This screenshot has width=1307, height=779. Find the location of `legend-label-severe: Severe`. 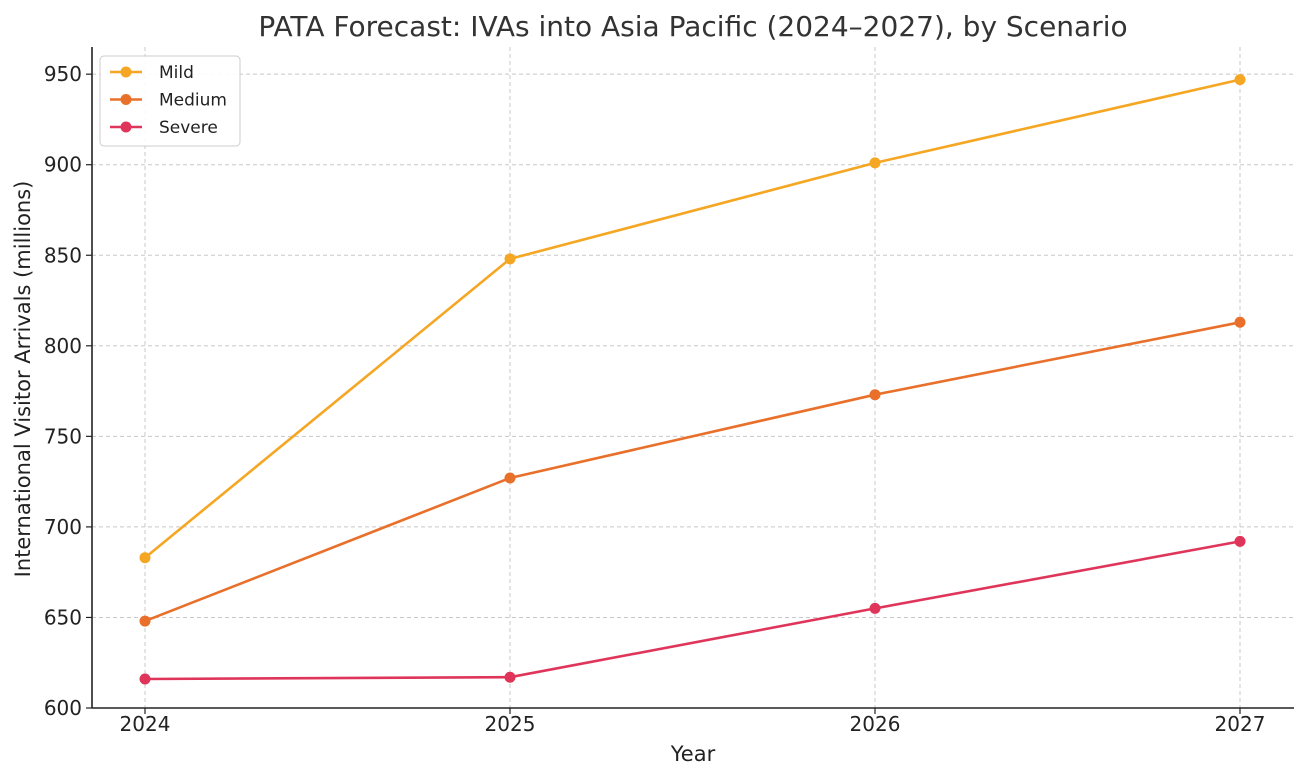

legend-label-severe: Severe is located at coordinates (188, 128).